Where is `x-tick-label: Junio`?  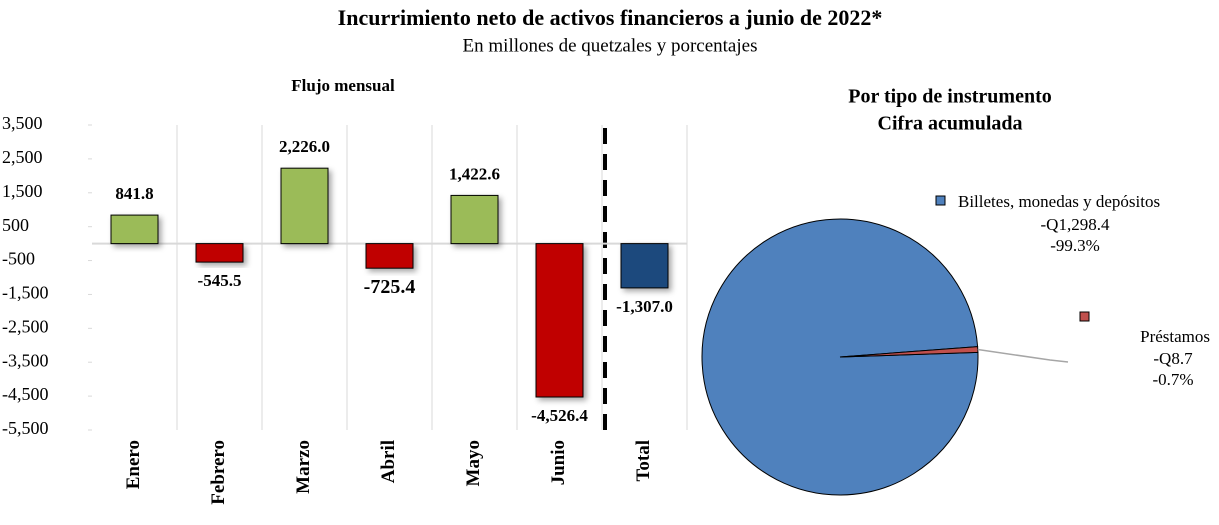
x-tick-label: Junio is located at coordinates (558, 462).